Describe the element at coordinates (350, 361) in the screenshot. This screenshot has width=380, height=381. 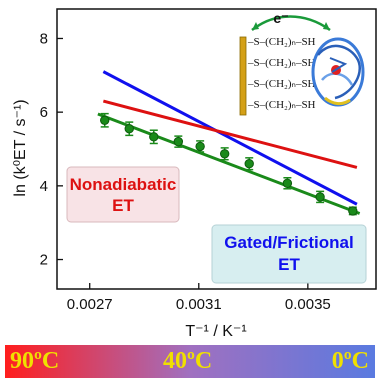
I see `temp-label-cold: 0ºC` at that location.